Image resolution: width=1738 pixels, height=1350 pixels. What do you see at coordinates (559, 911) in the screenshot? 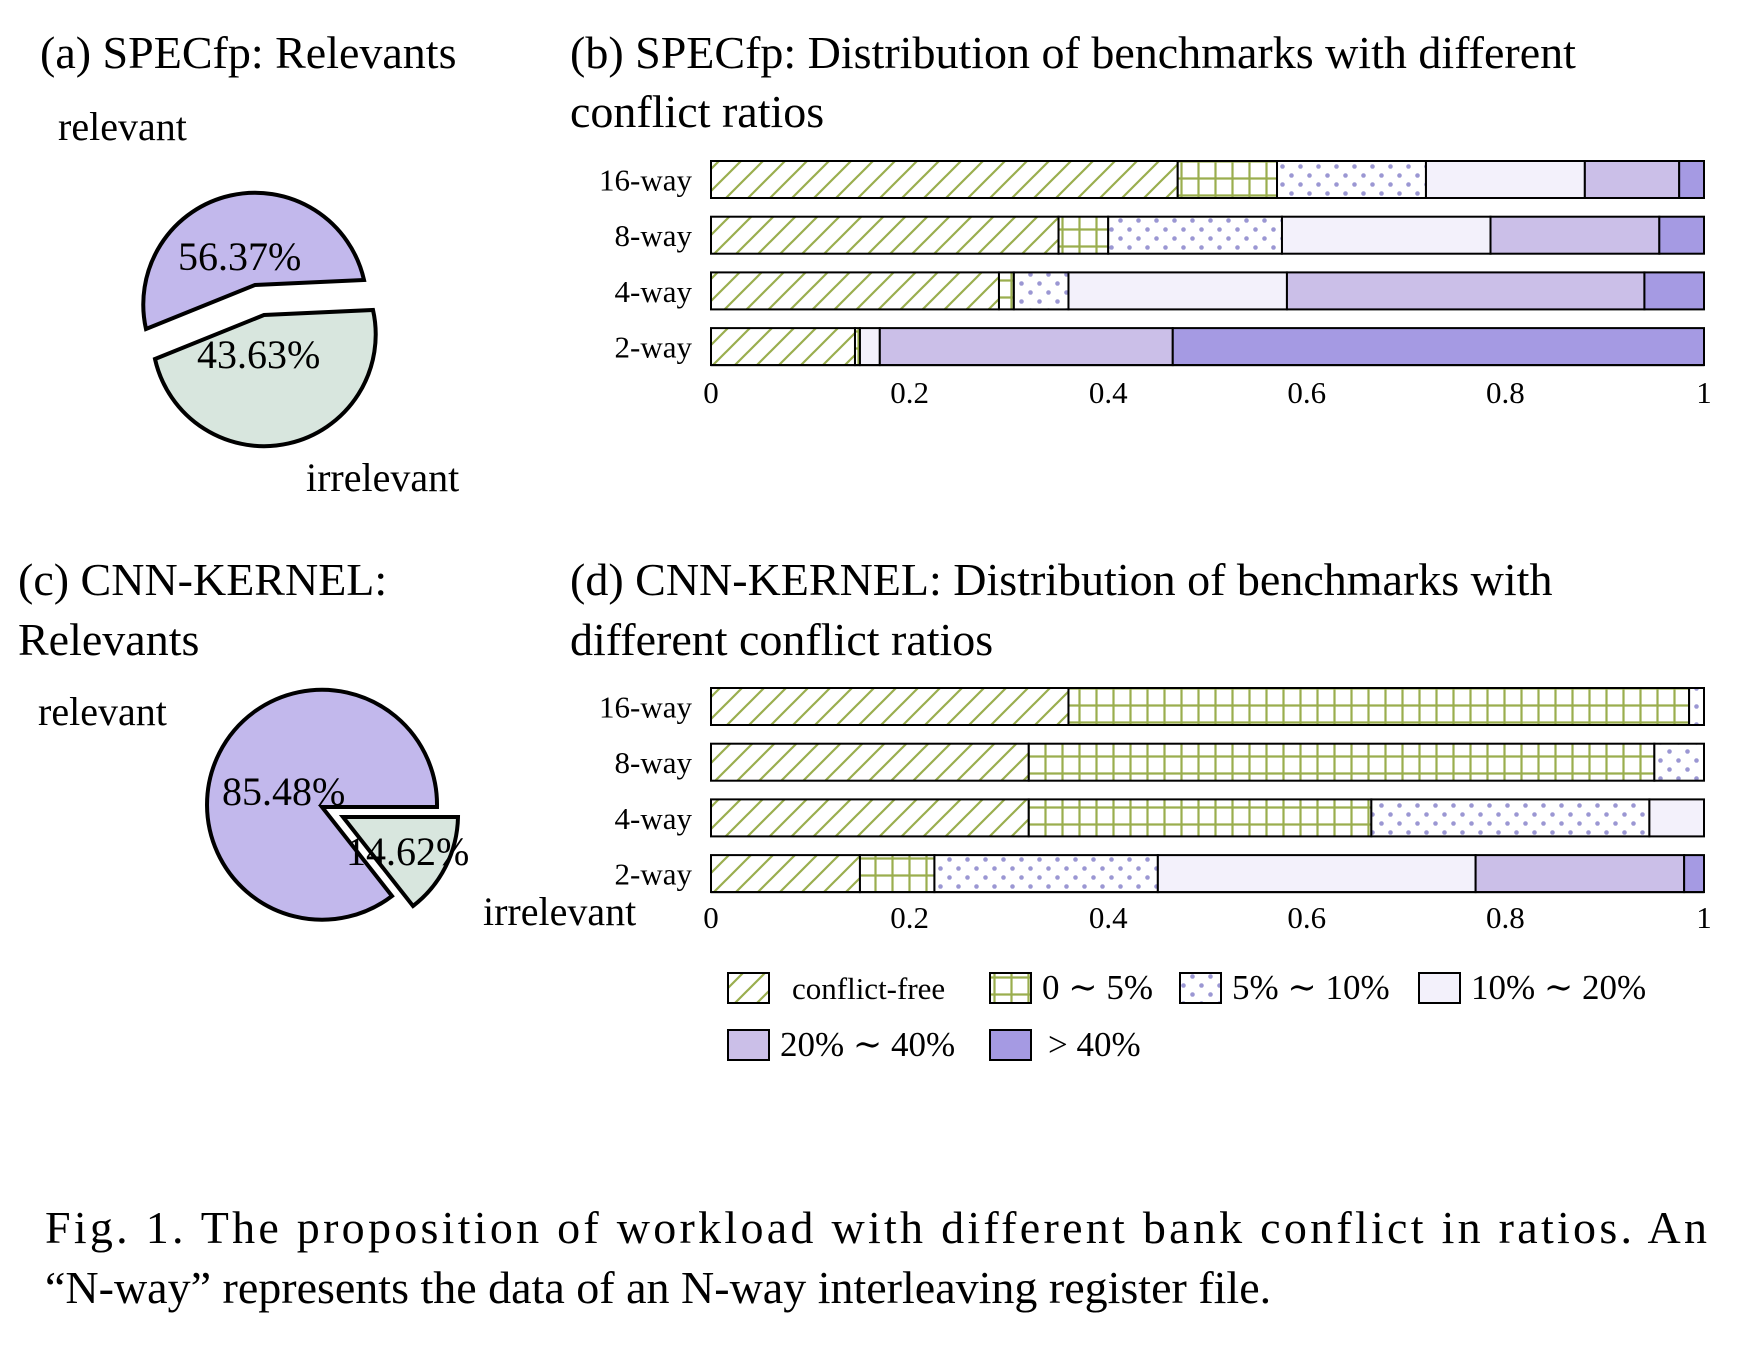
I see `pie-c-irrelevant-label: irrelevant` at bounding box center [559, 911].